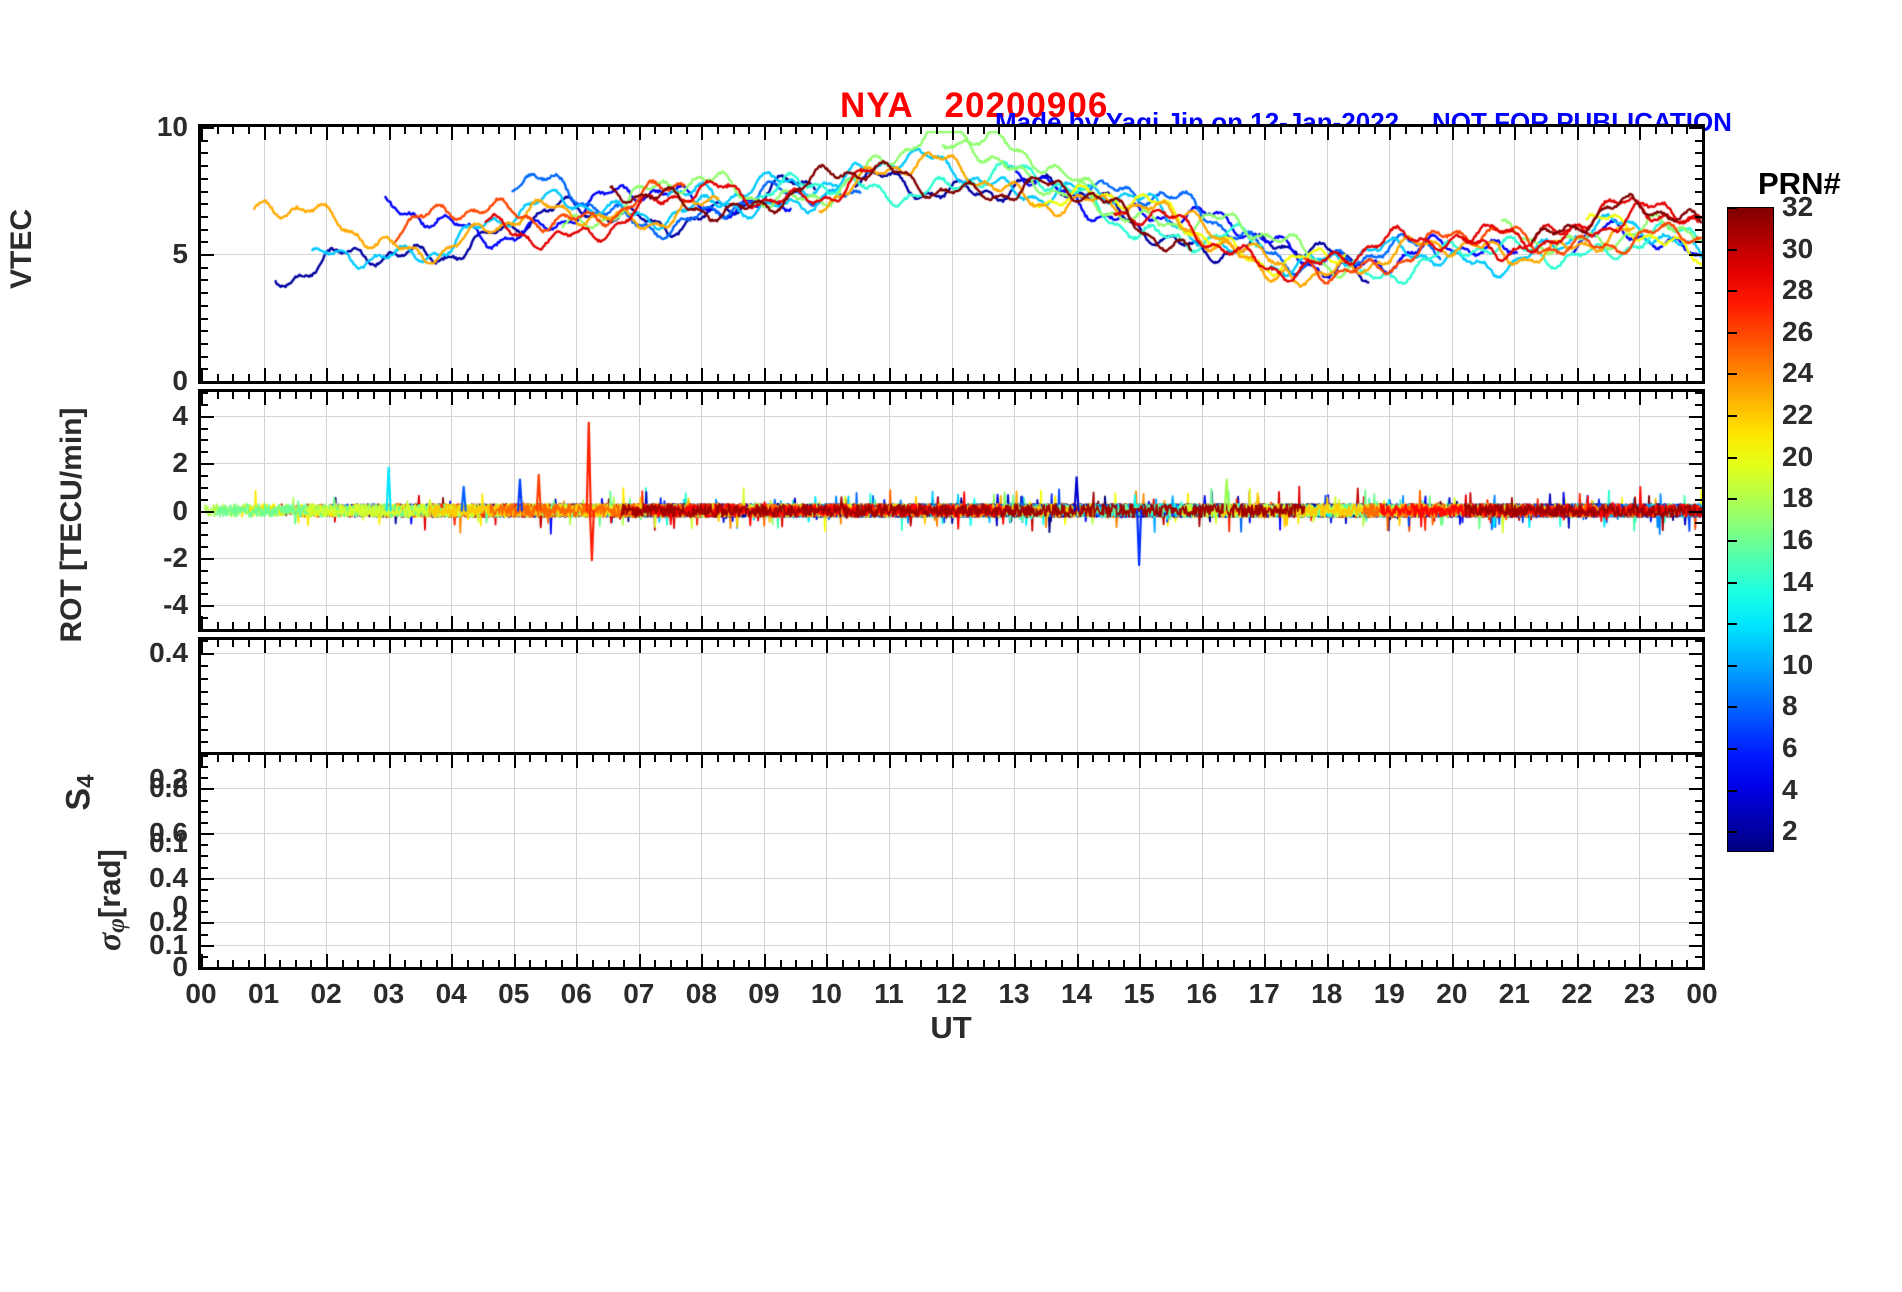 The image size is (1902, 1292). I want to click on ytick-label-rot: -4, so click(175, 605).